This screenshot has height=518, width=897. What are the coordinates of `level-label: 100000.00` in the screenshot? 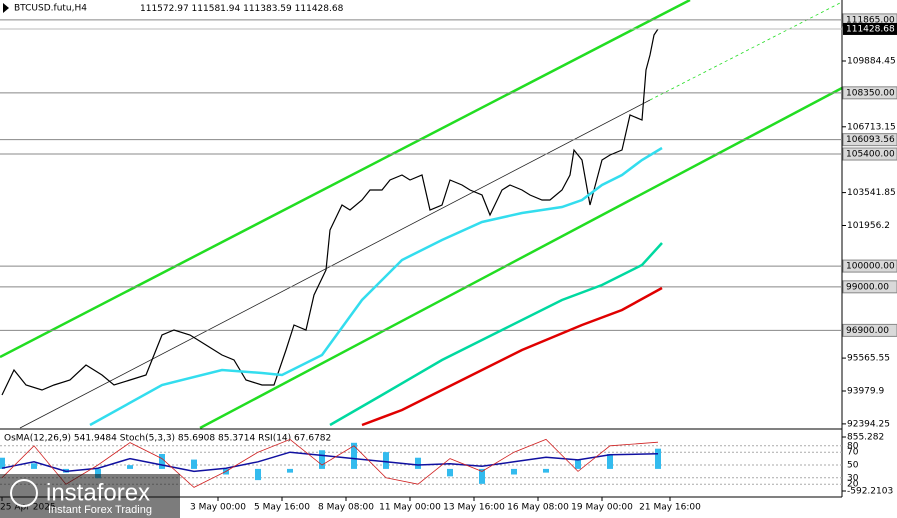 It's located at (870, 267).